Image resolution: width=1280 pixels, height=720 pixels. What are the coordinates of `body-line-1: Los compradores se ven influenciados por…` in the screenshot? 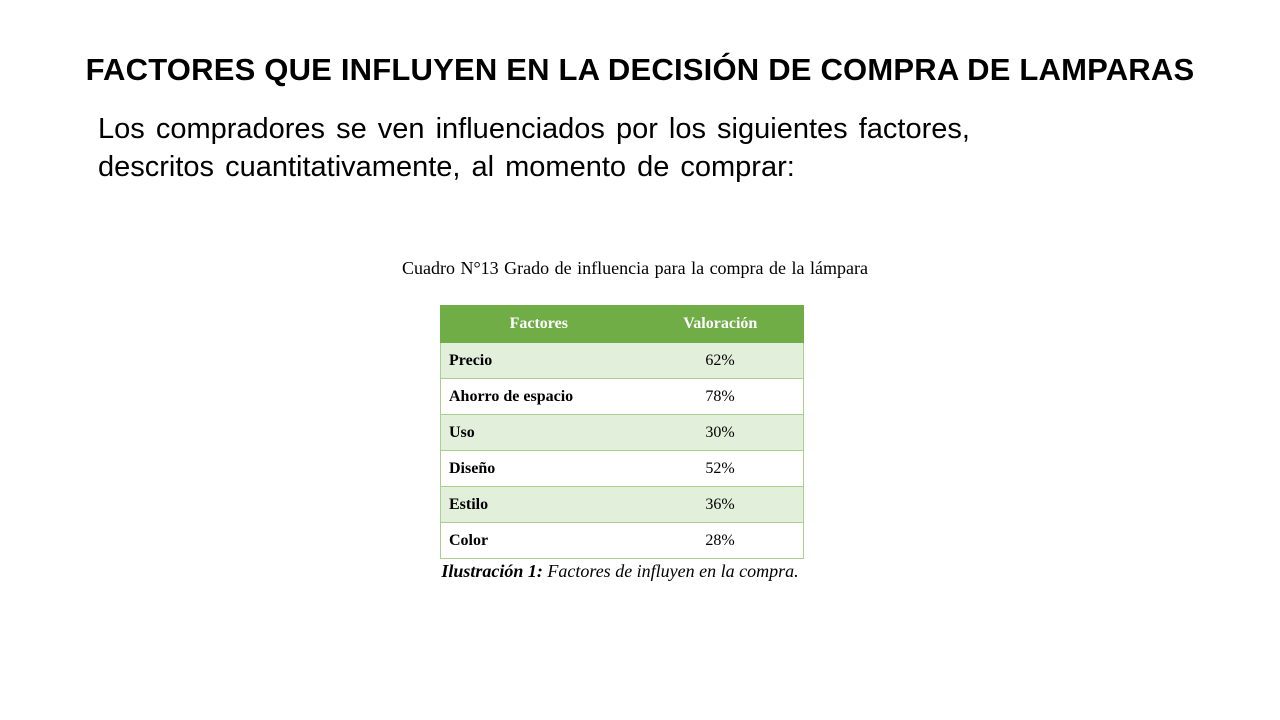 It's located at (534, 129).